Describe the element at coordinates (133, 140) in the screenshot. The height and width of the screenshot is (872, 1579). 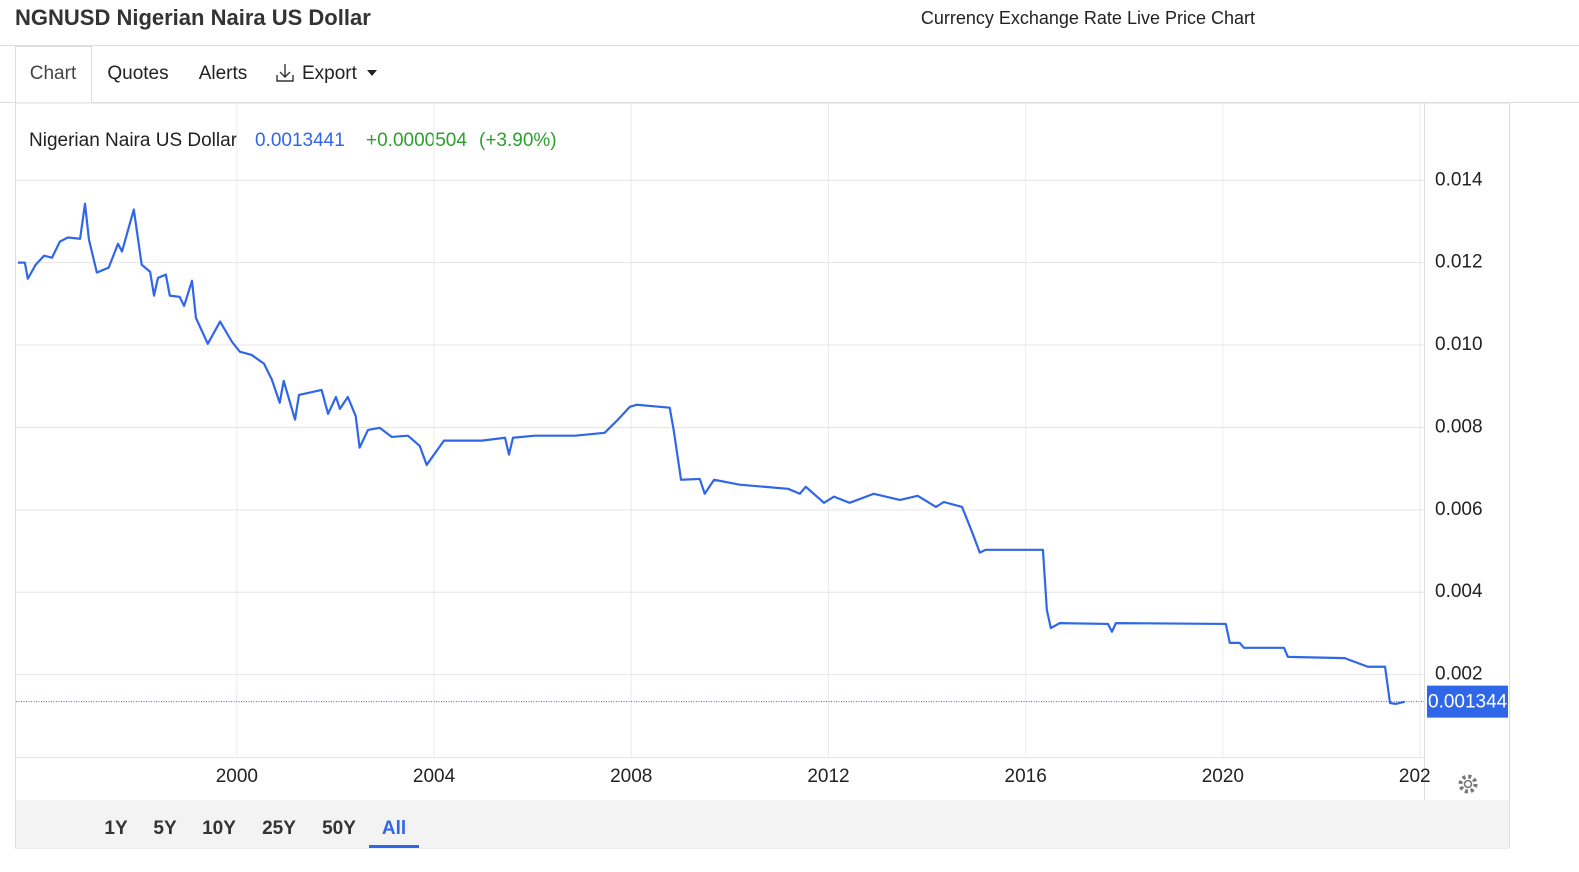
I see `legend-name: Nigerian Naira US Dollar` at that location.